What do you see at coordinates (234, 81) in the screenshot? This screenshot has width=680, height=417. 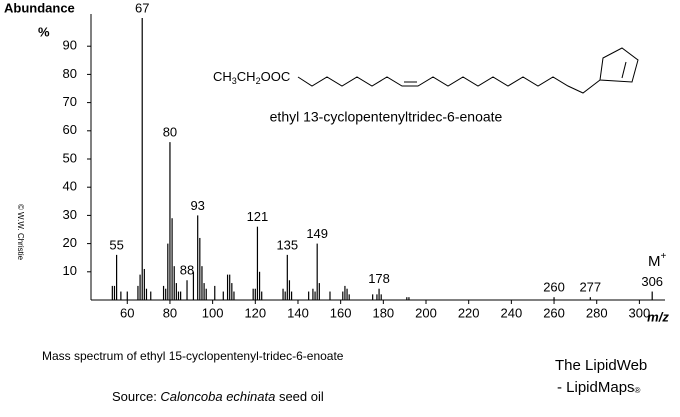 I see `formula-subscript: 3` at bounding box center [234, 81].